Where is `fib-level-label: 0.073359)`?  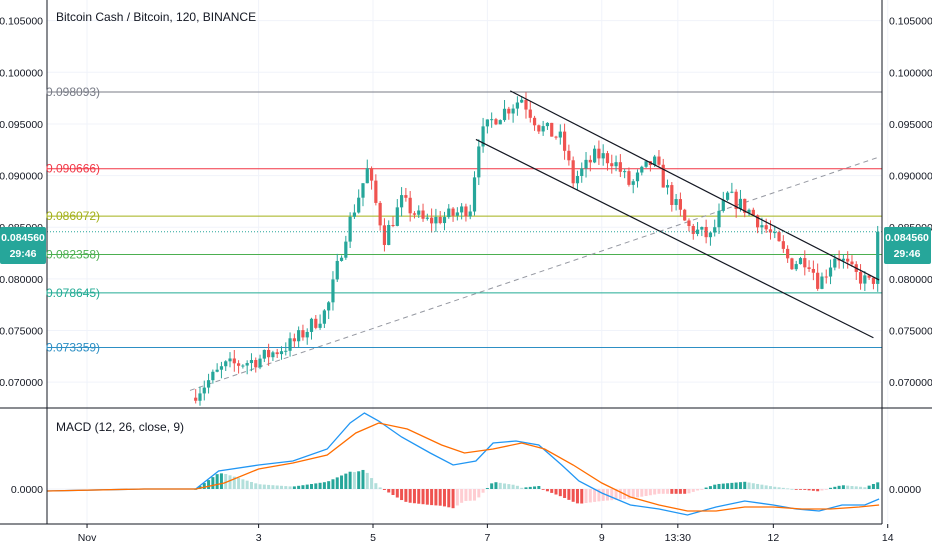 fib-level-label: 0.073359) is located at coordinates (73, 347).